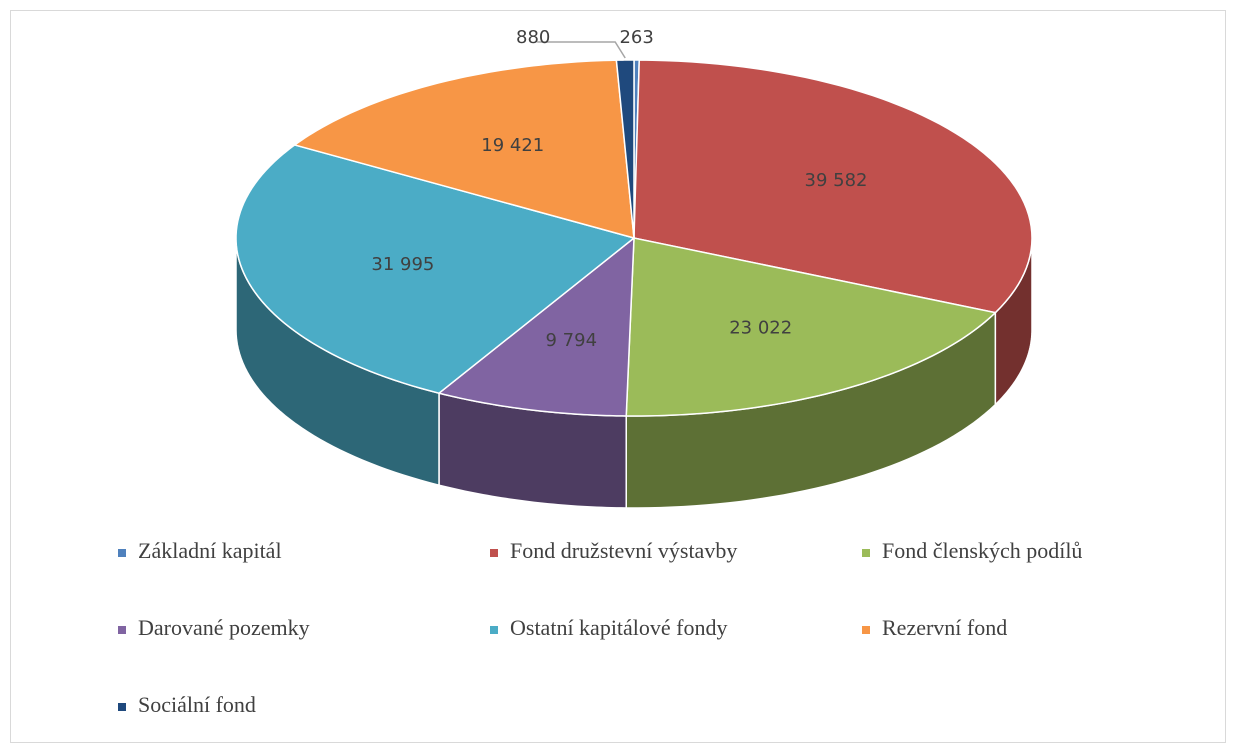  What do you see at coordinates (623, 550) in the screenshot?
I see `legend-label: Fond družstevní výstavby` at bounding box center [623, 550].